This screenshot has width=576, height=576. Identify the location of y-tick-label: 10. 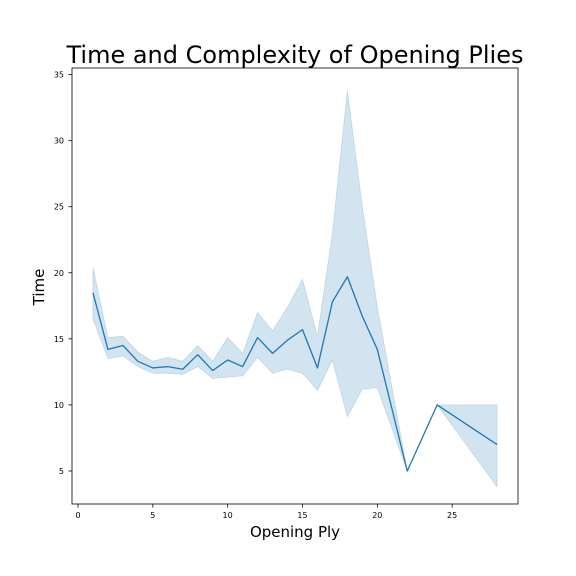
(59, 405).